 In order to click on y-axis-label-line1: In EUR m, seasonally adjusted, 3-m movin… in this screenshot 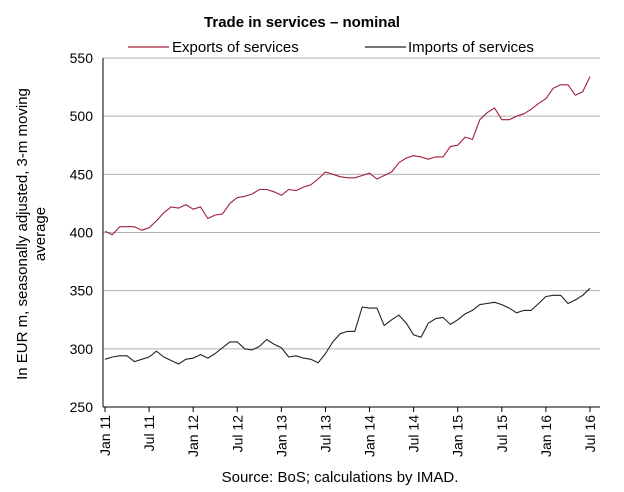, I will do `click(22, 234)`.